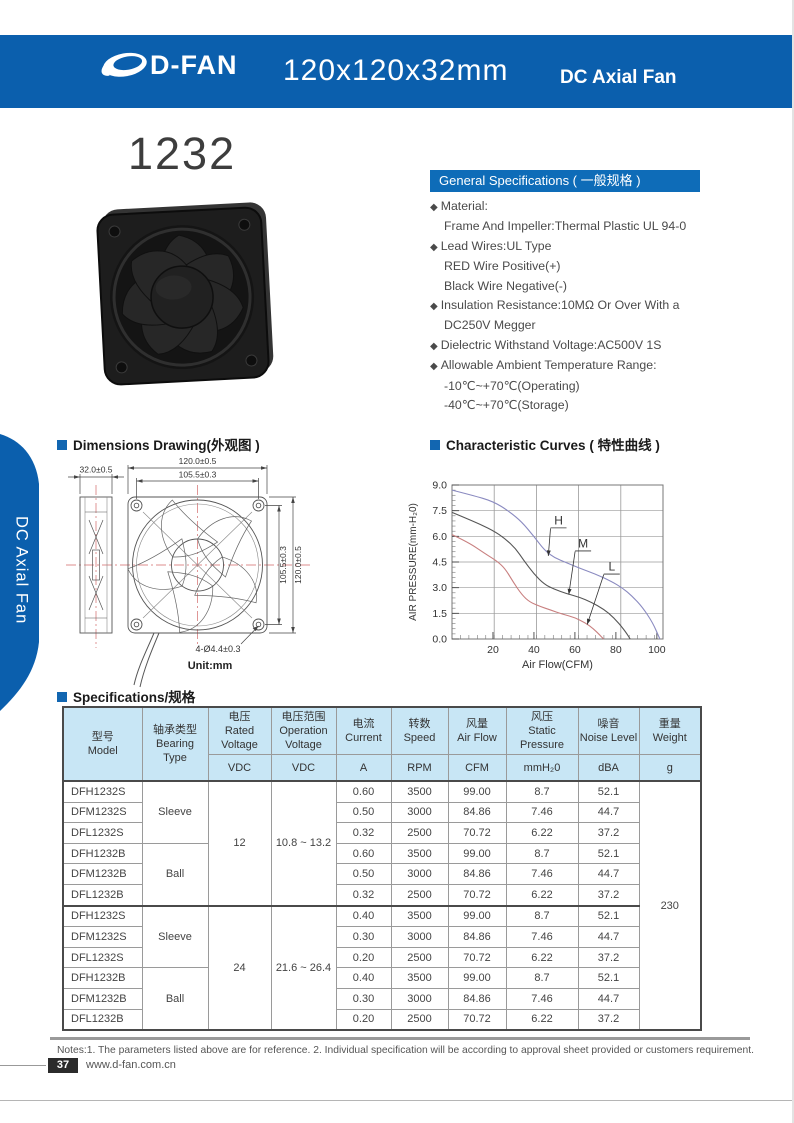 This screenshot has height=1123, width=794. I want to click on table-cell: DFL1232B, so click(102, 895).